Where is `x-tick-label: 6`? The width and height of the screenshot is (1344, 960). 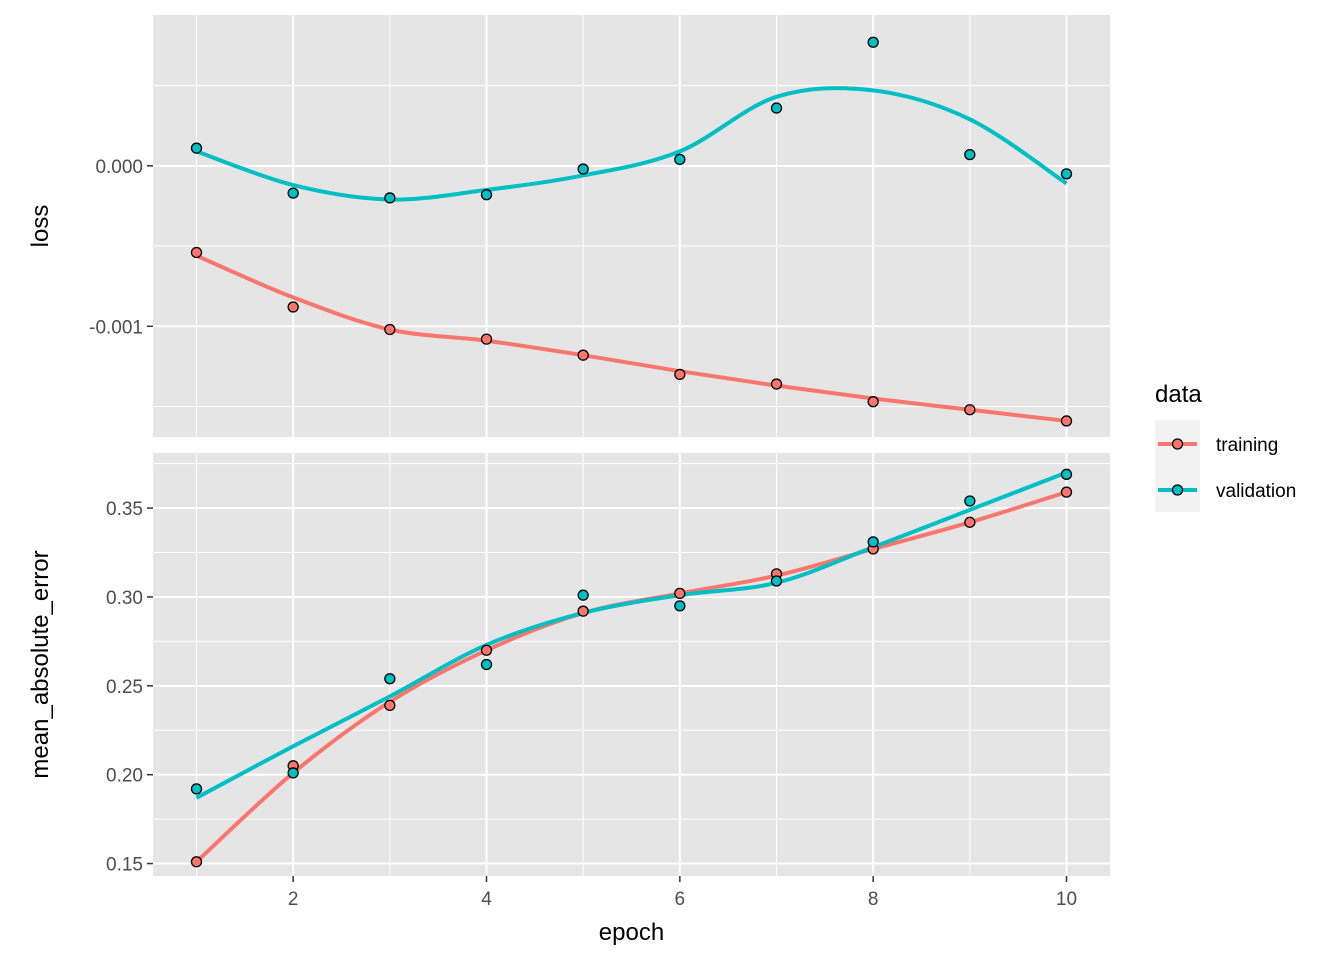
x-tick-label: 6 is located at coordinates (680, 899).